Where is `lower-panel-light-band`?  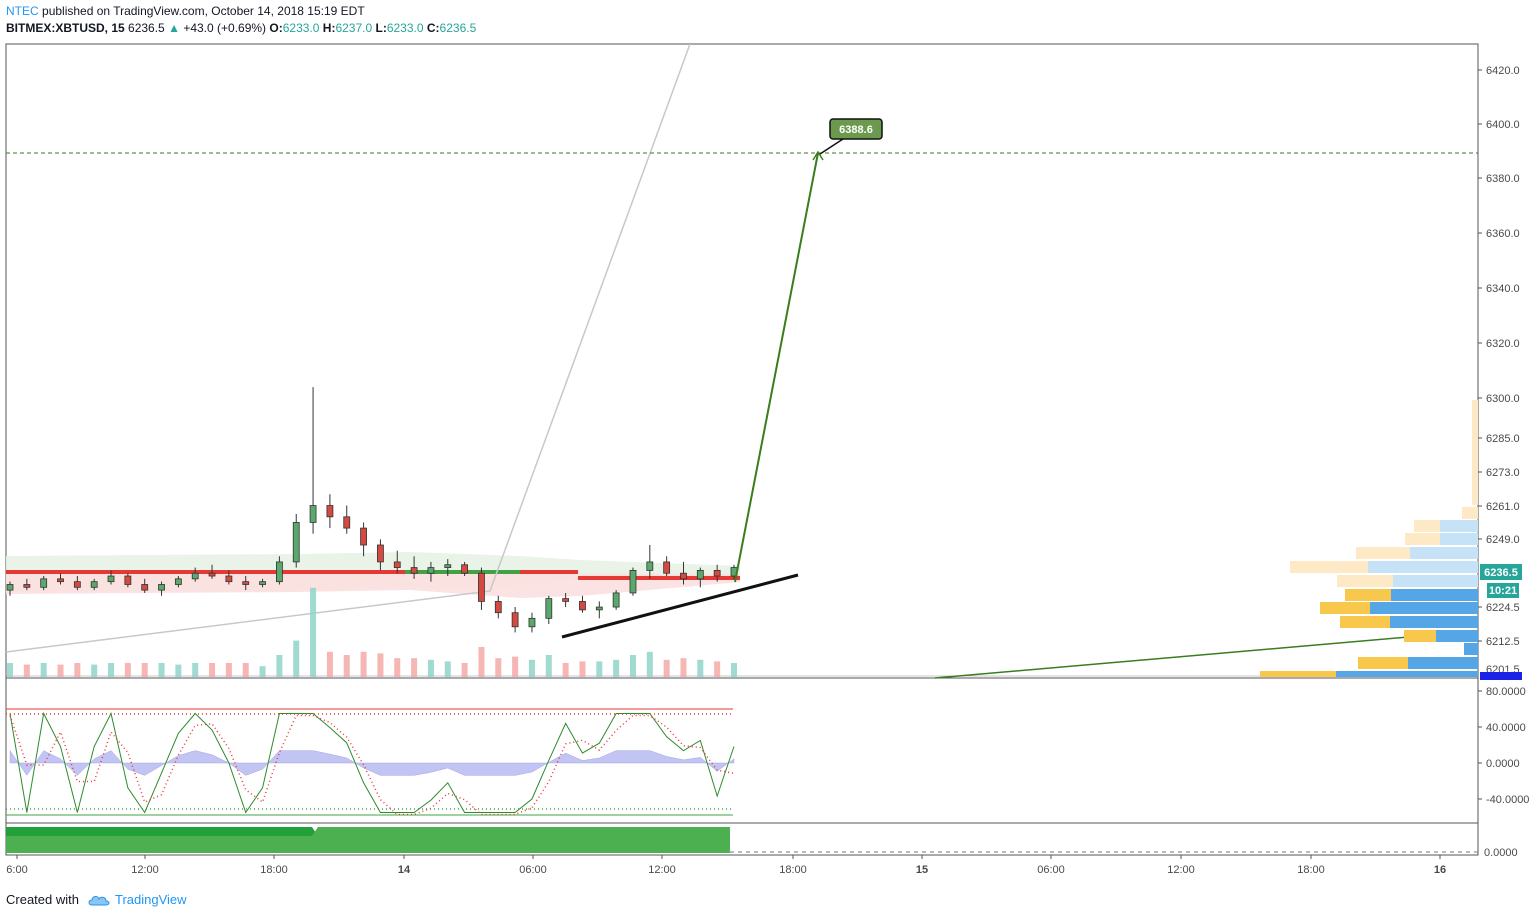 lower-panel-light-band is located at coordinates (368, 840).